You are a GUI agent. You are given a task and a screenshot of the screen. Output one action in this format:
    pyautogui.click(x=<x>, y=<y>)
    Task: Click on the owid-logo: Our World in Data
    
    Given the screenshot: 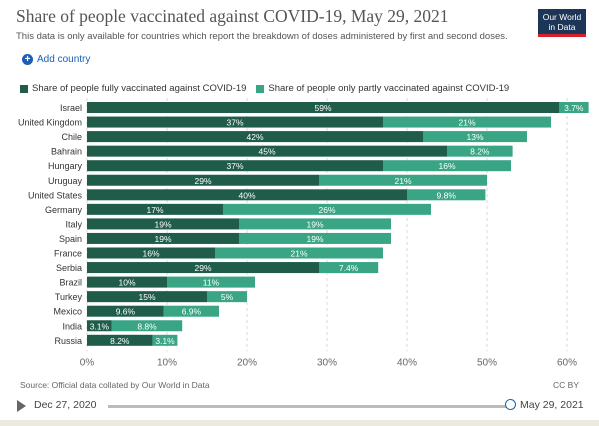 What is the action you would take?
    pyautogui.click(x=562, y=23)
    